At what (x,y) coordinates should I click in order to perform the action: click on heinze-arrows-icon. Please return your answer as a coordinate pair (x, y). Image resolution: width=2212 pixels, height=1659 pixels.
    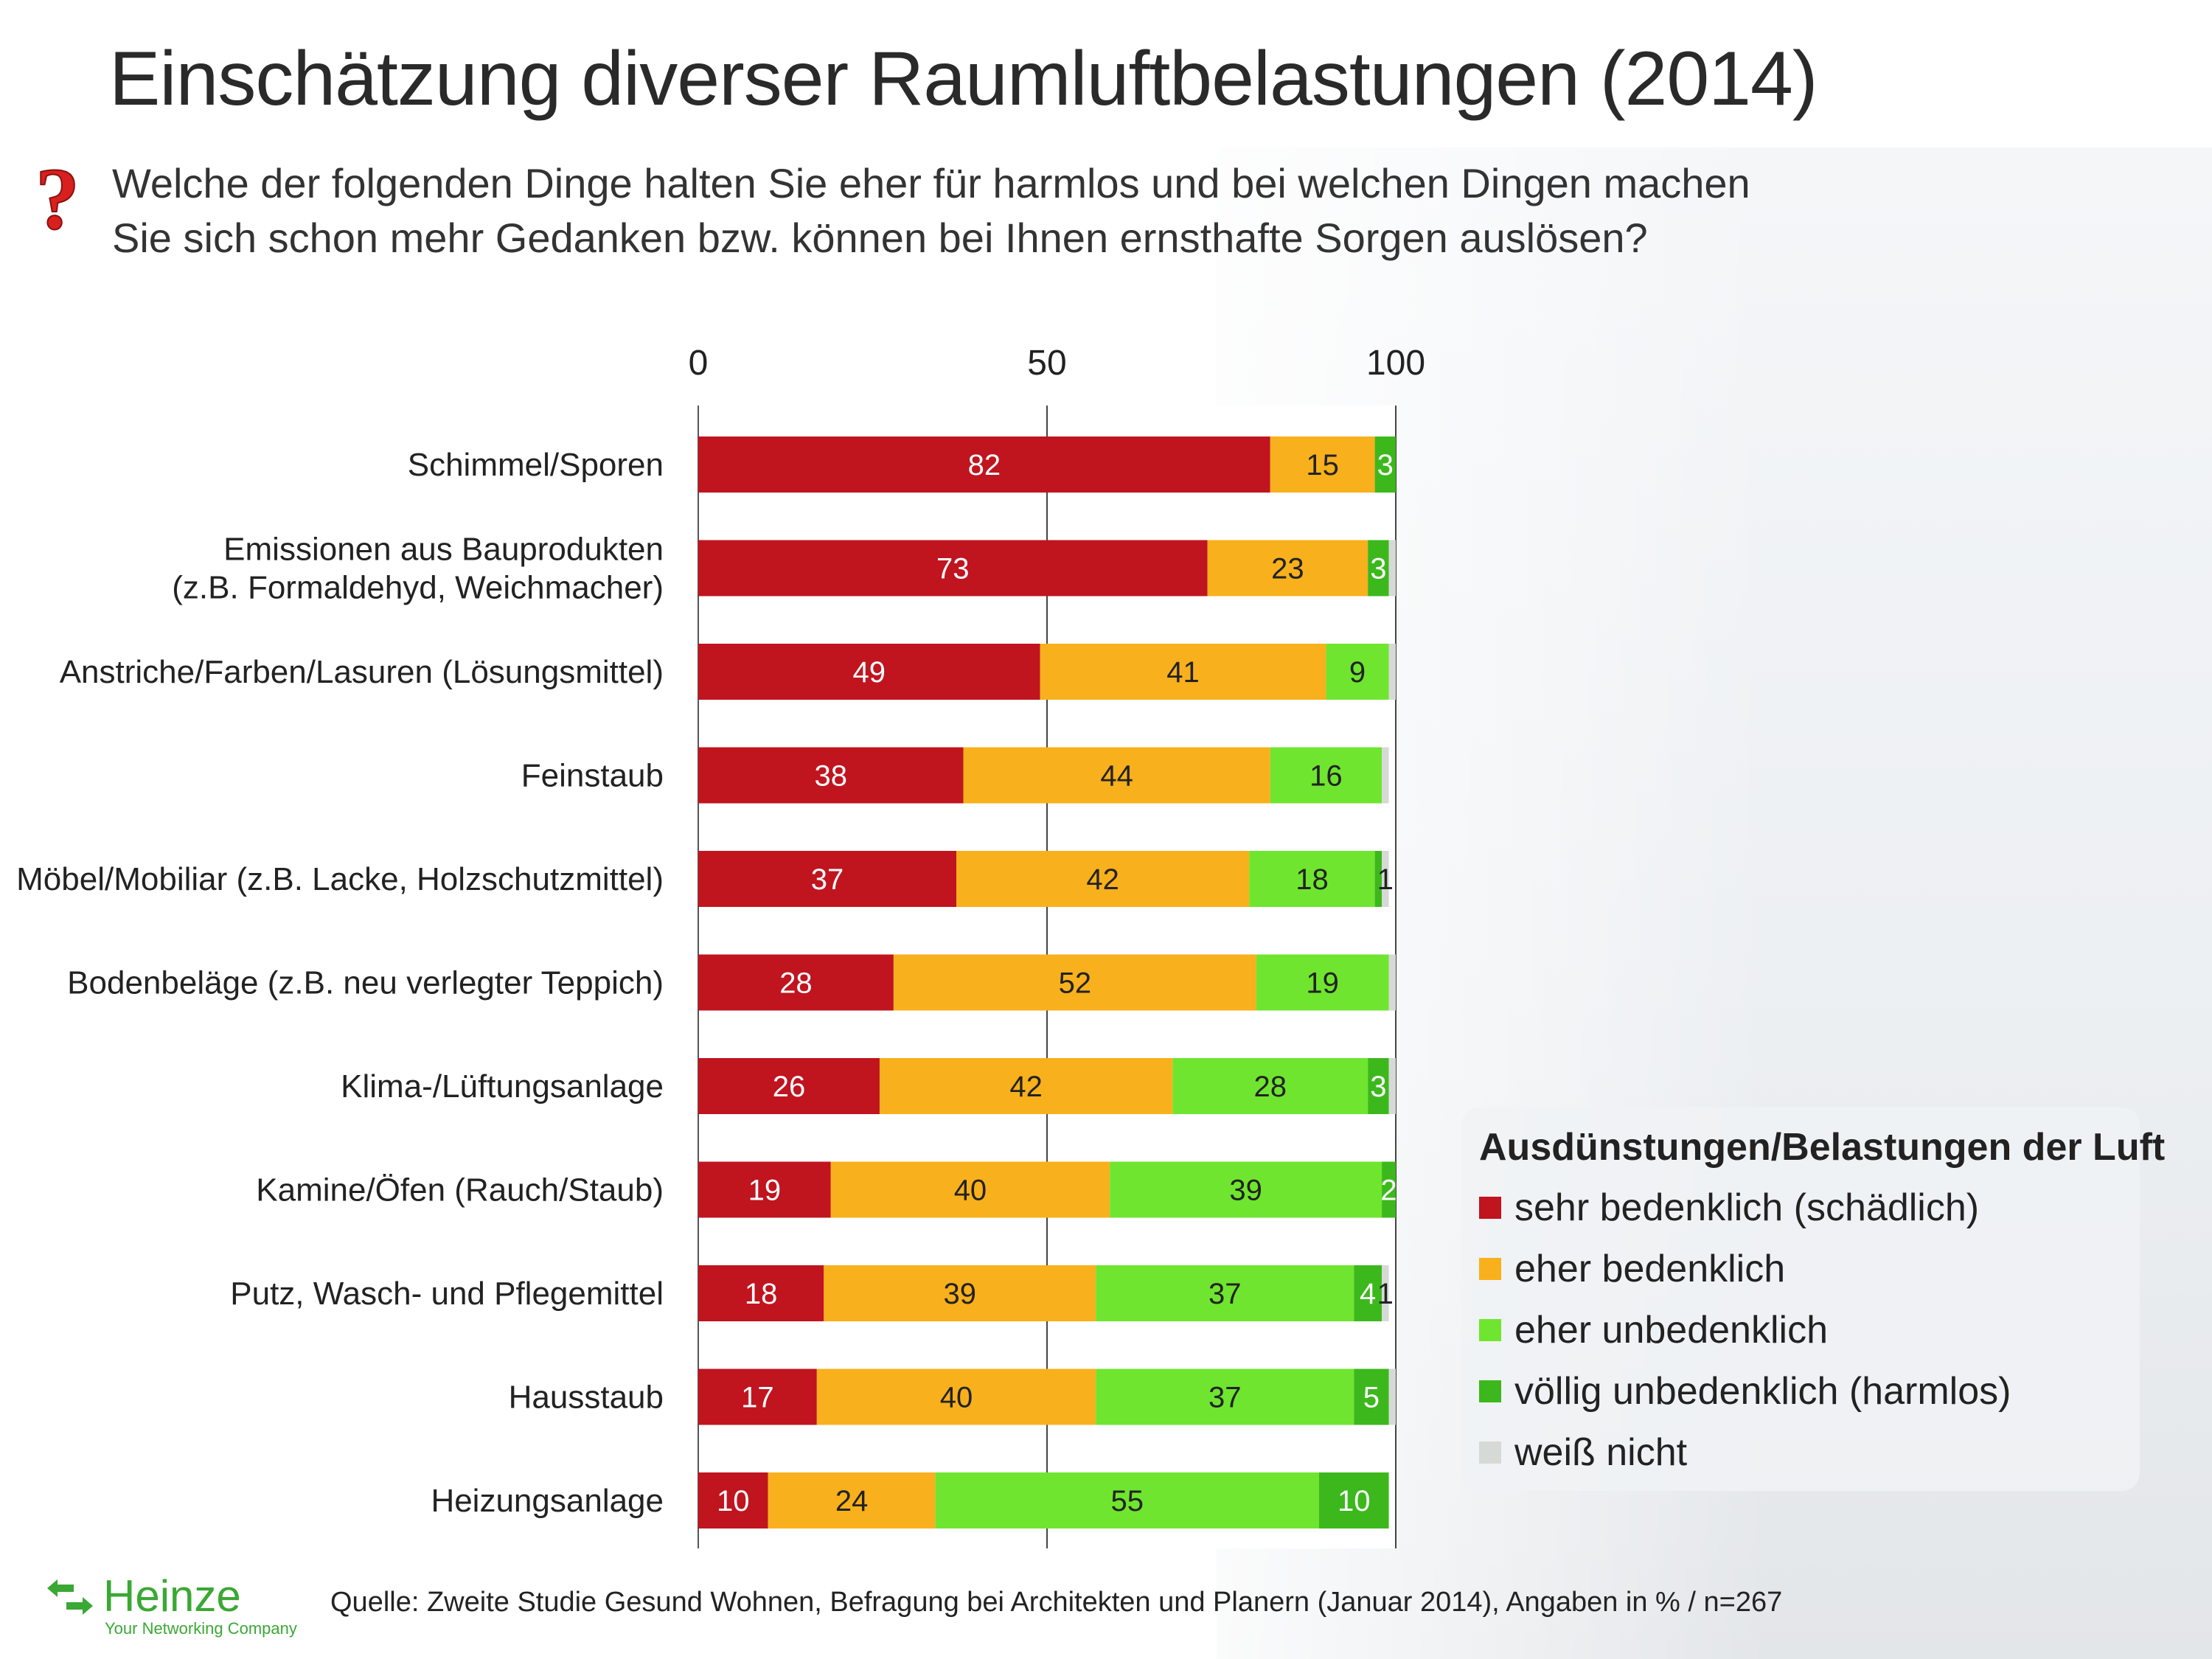
    Looking at the image, I should click on (70, 1597).